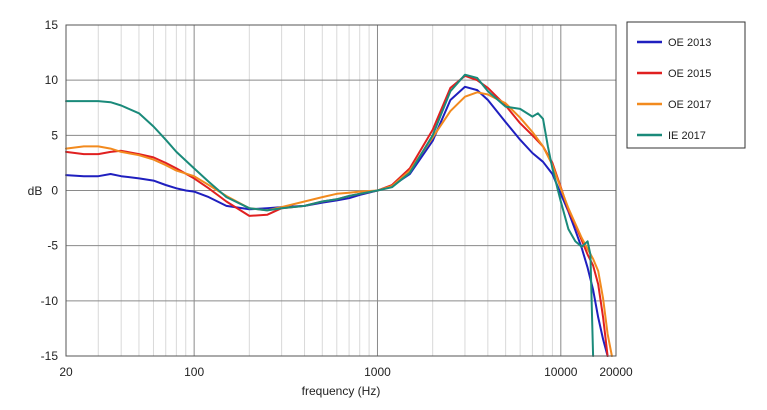  I want to click on legend: OE 2013 OE 2015 OE 2017 IE 2017, so click(686, 85).